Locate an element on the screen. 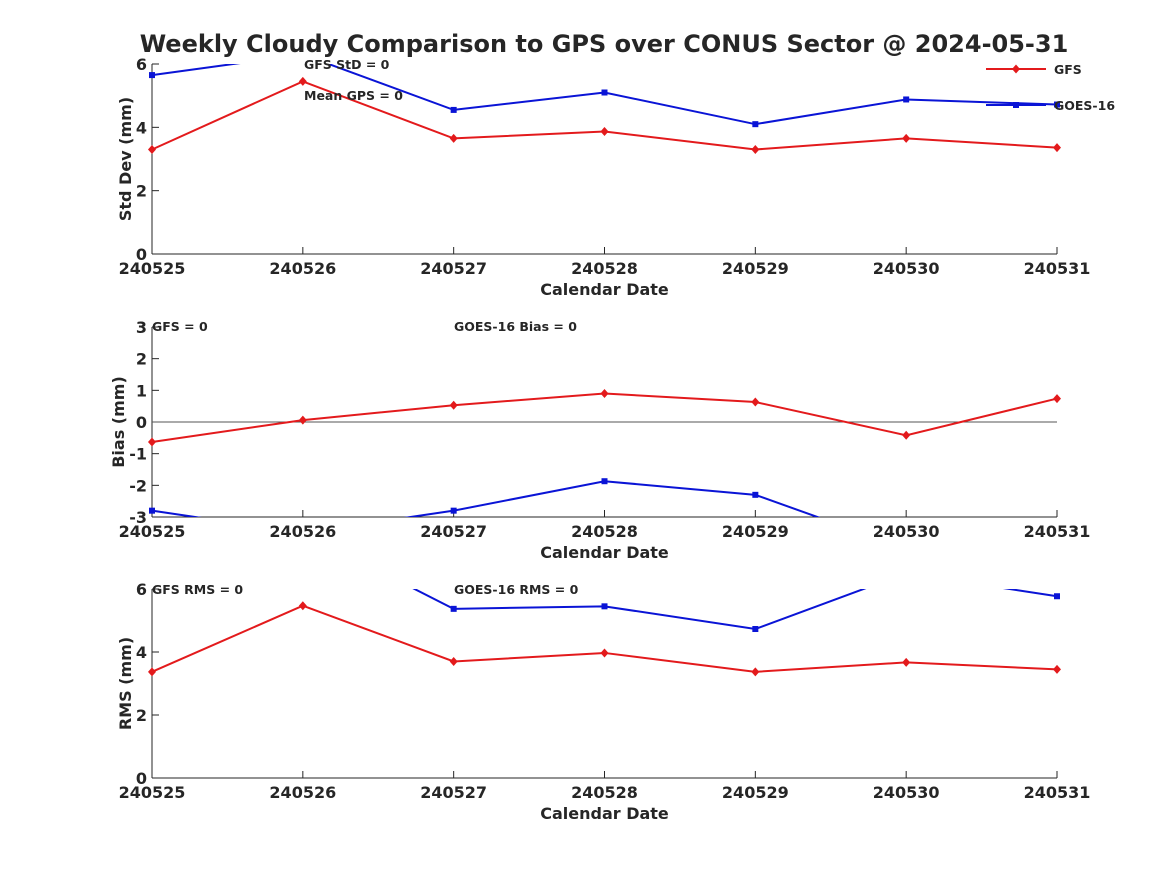 The height and width of the screenshot is (875, 1167). annotation: GOES-16 RMS = 0 is located at coordinates (516, 589).